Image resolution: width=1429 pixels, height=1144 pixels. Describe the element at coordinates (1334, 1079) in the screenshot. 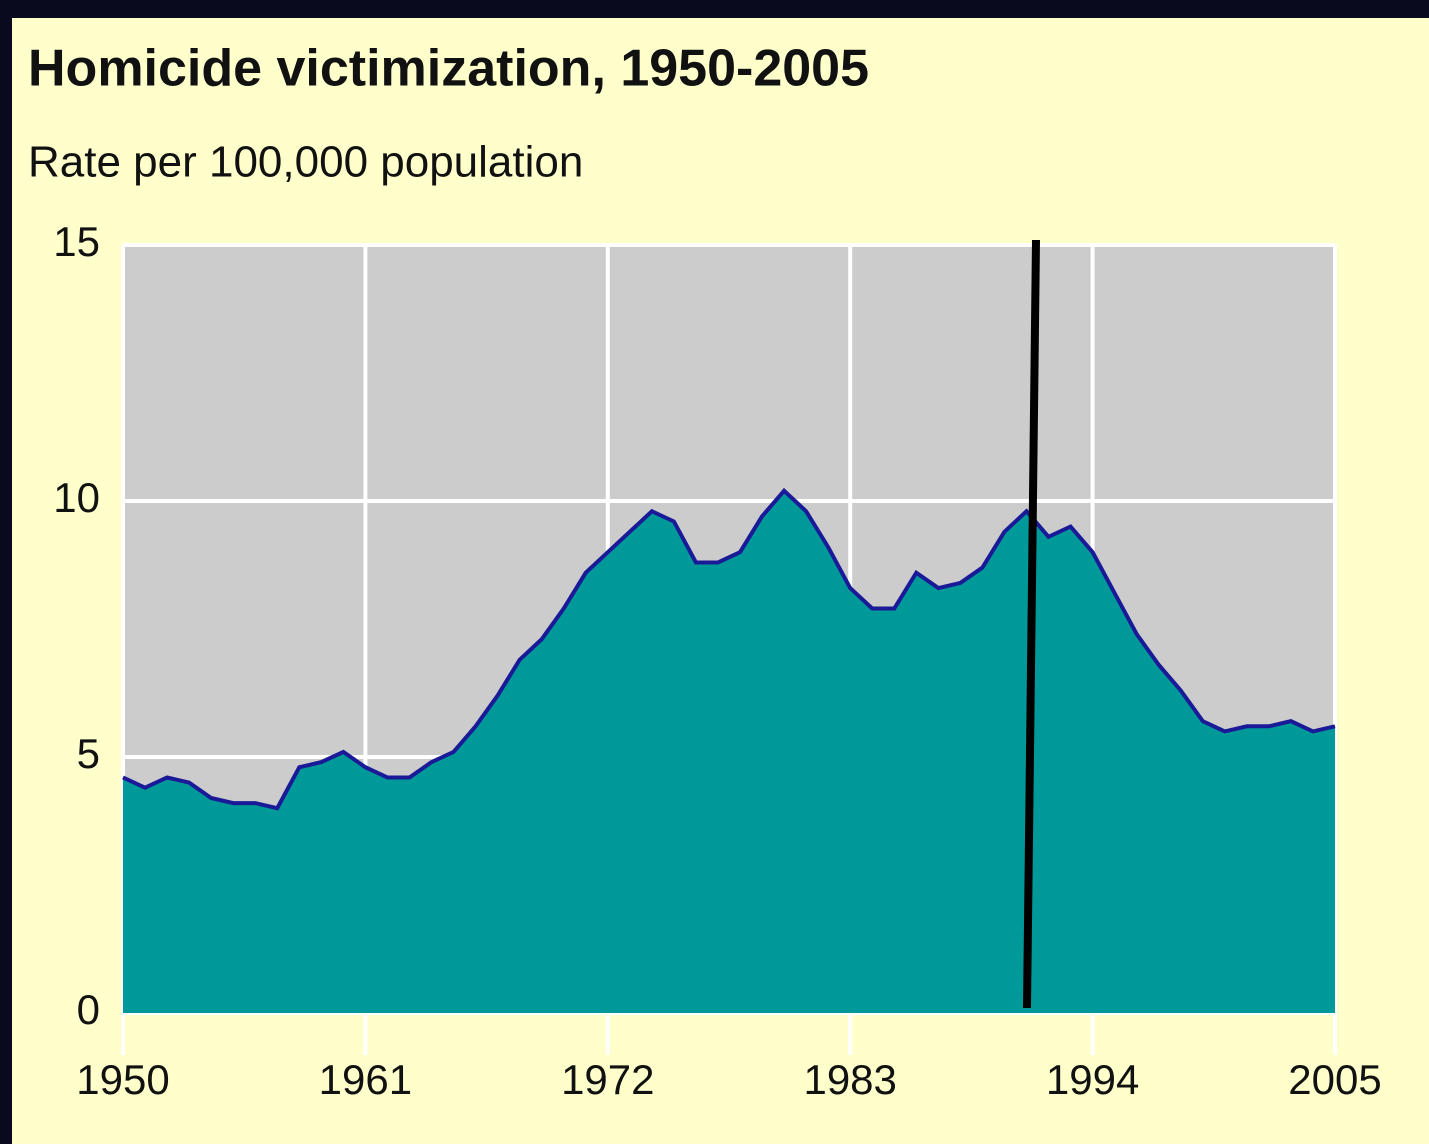

I see `x-tick-label: 2005` at that location.